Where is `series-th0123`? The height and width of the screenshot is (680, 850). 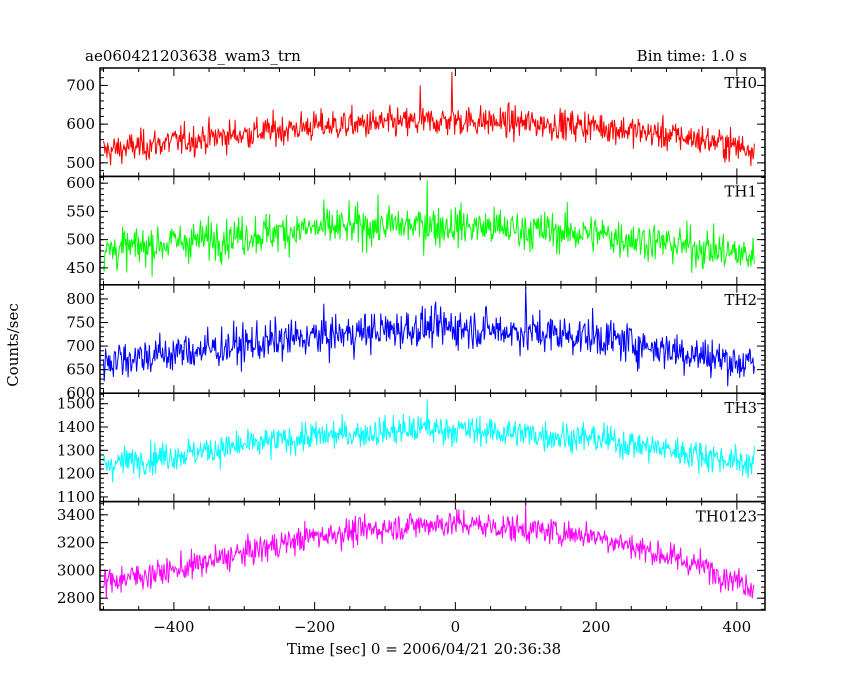
series-th0123 is located at coordinates (429, 552).